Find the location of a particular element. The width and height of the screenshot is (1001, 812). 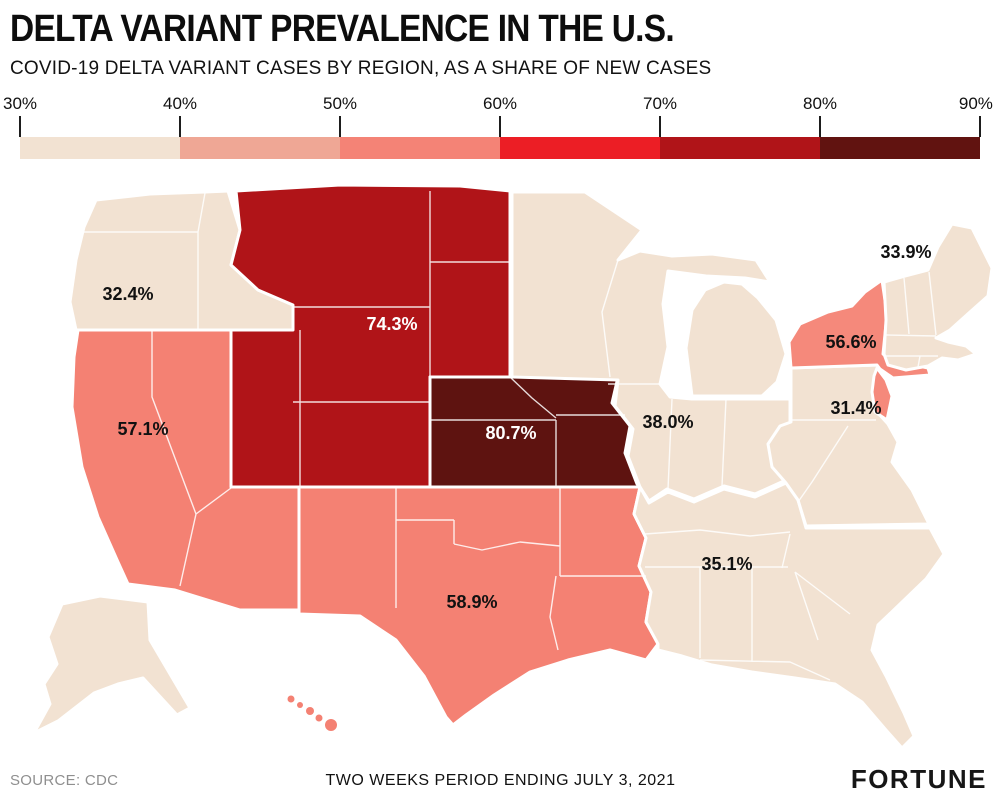

map-value-label: 35.1% is located at coordinates (726, 564).